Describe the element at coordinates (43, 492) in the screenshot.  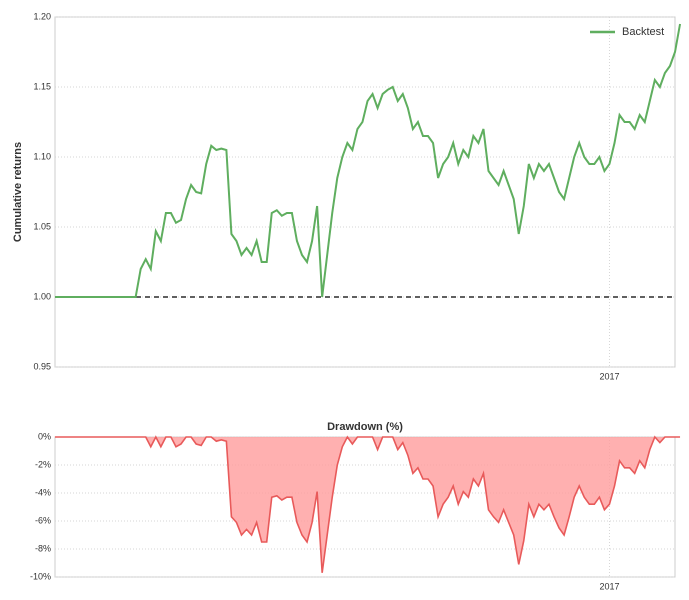
I see `y-tick-label: -4%` at that location.